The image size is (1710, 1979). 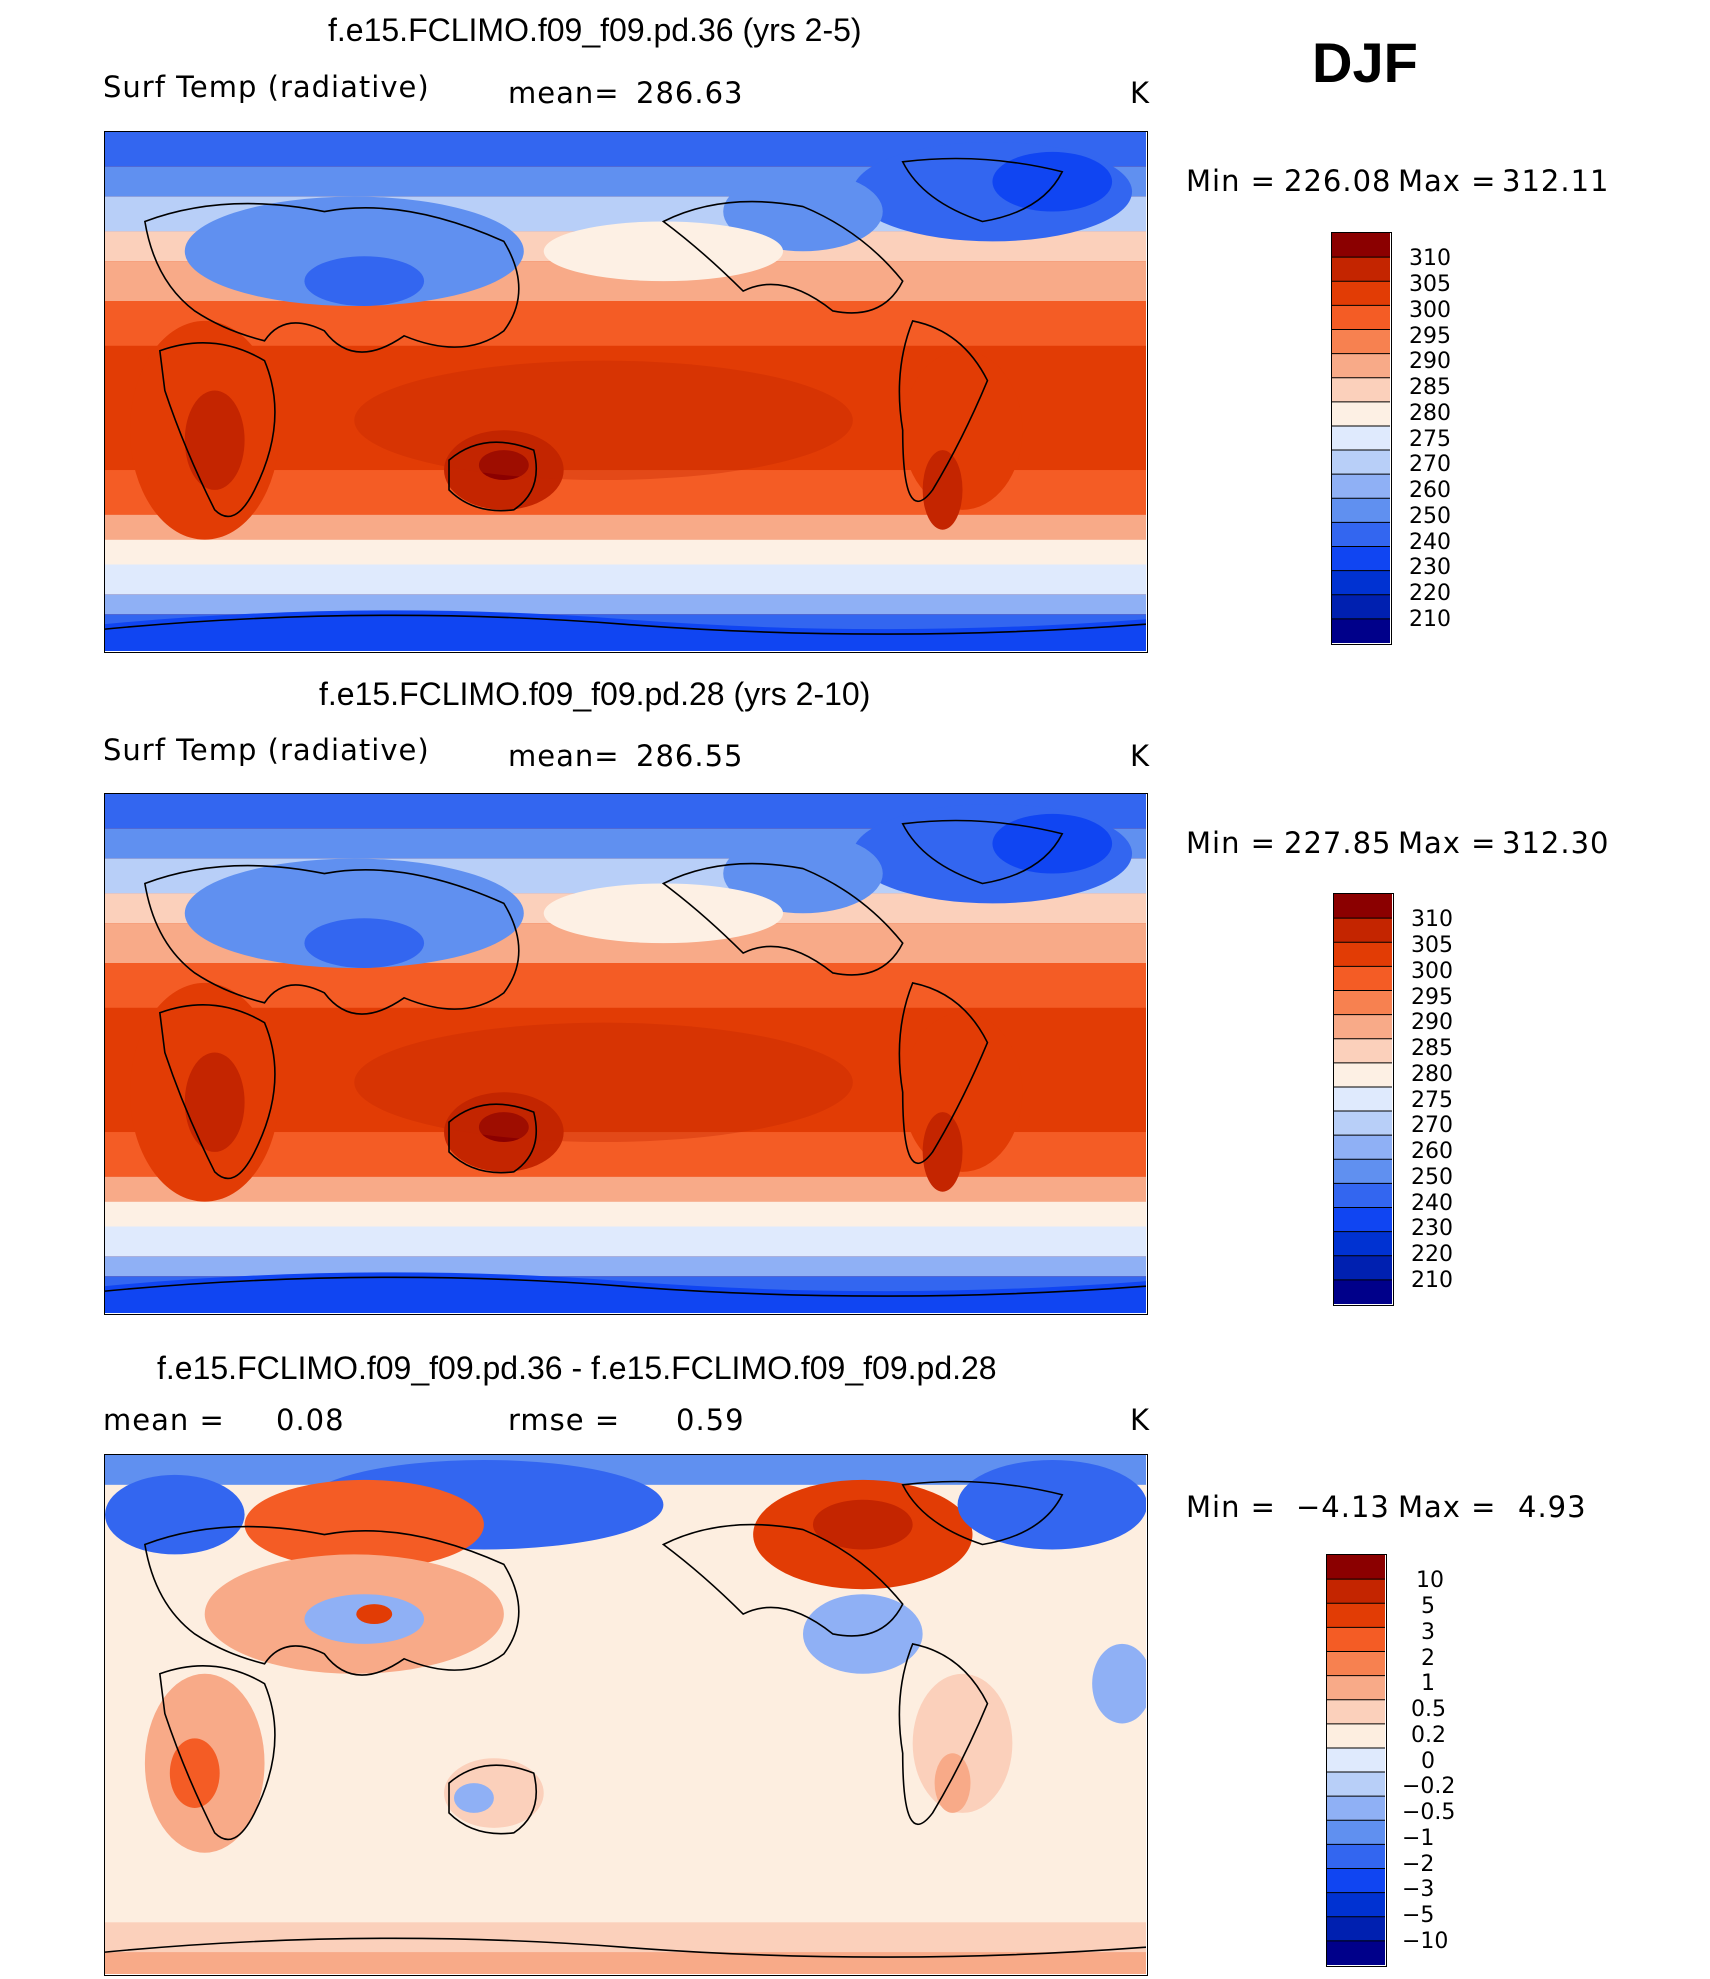 What do you see at coordinates (1430, 619) in the screenshot?
I see `panel-1-level-label: 210` at bounding box center [1430, 619].